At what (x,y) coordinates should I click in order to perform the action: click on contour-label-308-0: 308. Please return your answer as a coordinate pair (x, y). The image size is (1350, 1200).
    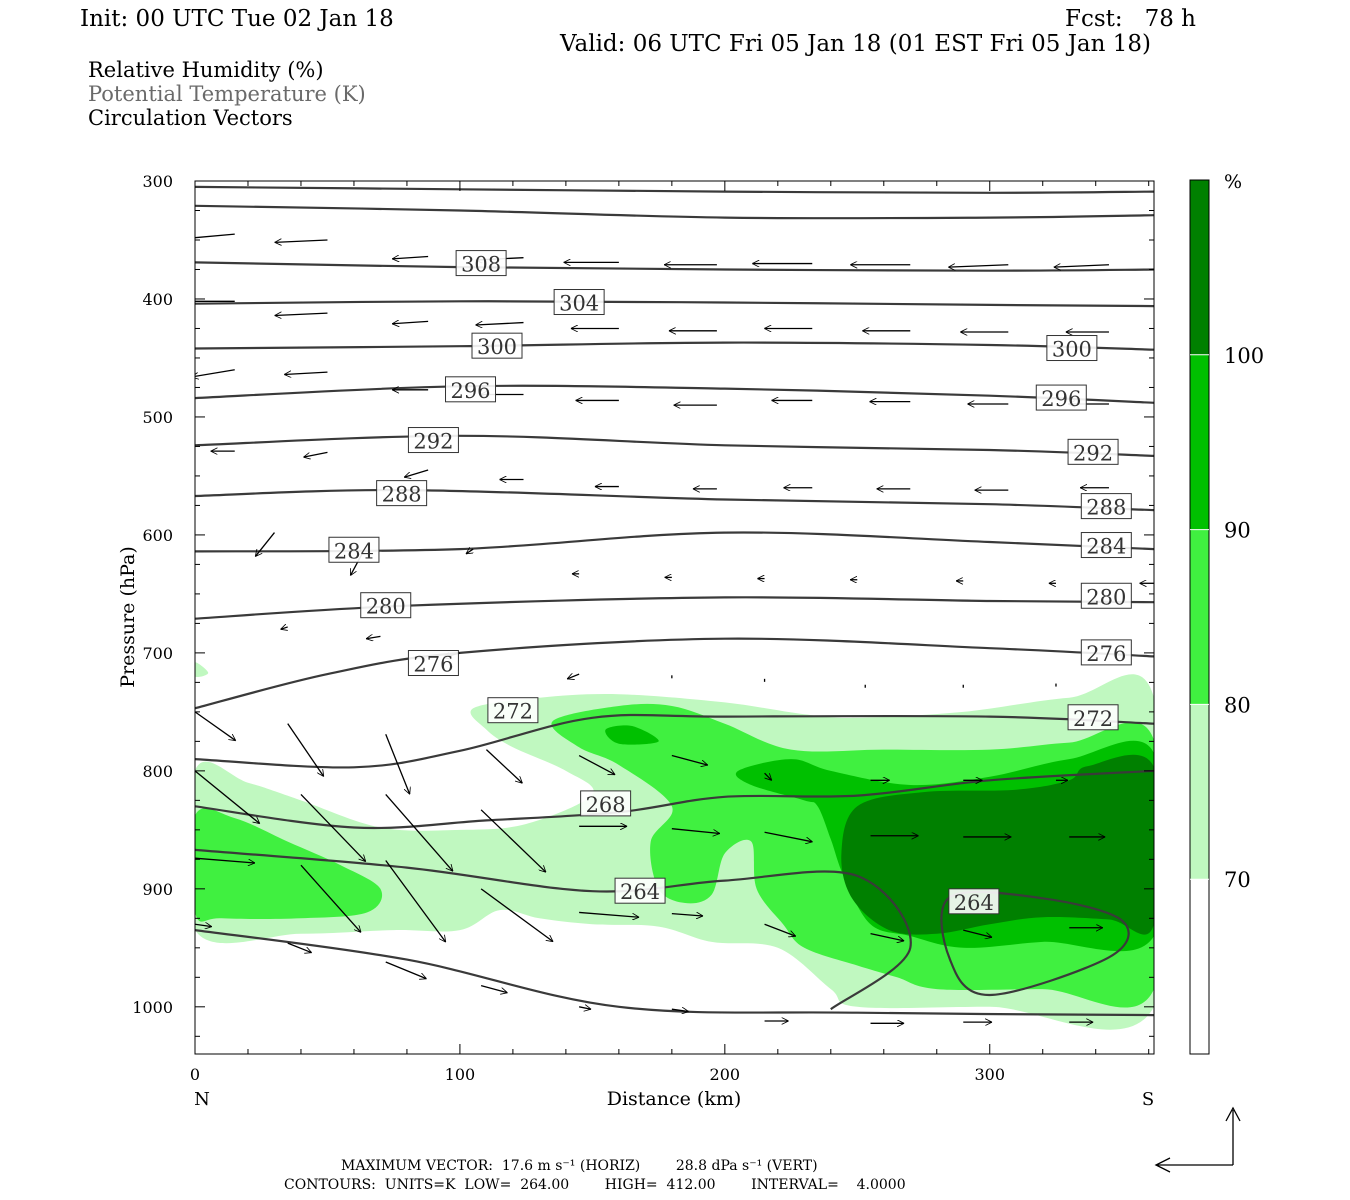
    Looking at the image, I should click on (481, 263).